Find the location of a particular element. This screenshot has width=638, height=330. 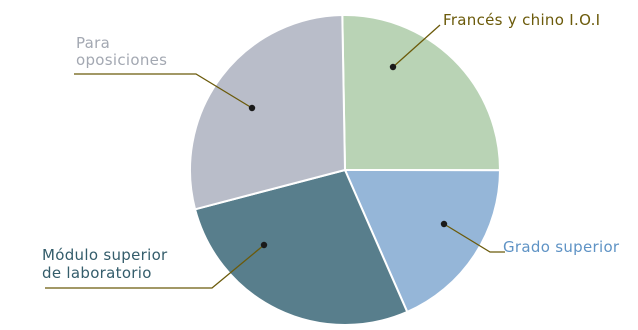

pie-slice-frances-y-chino-i-o-i is located at coordinates (421, 93).